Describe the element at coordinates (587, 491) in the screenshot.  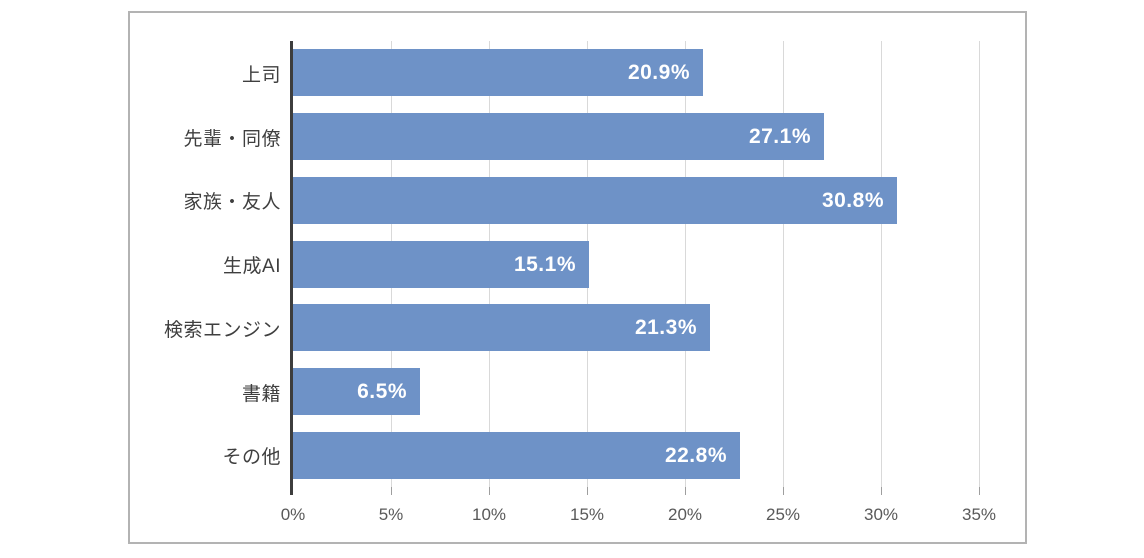
I see `x-axis-tick-15%` at that location.